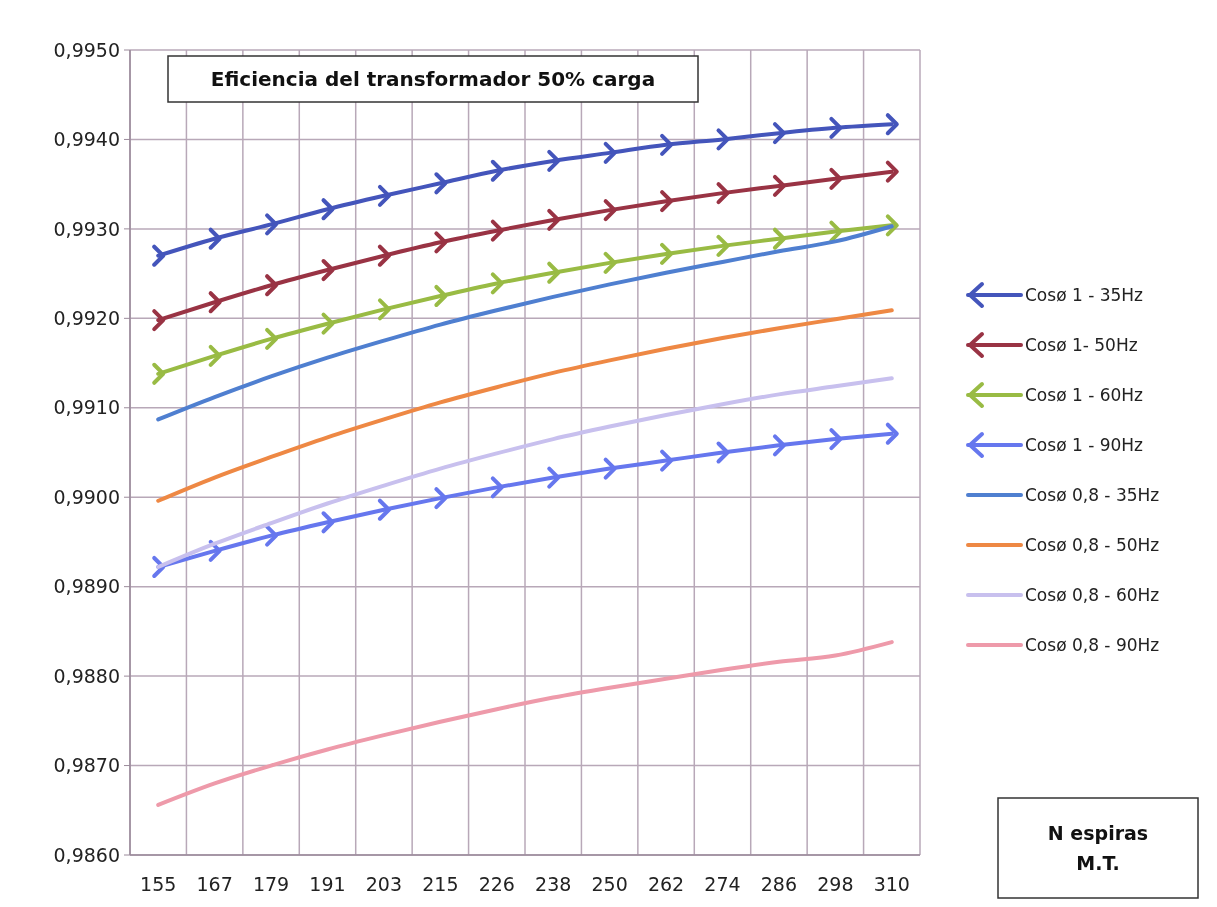 This screenshot has height=907, width=1217. I want to click on legend-label: Cosø 1 - 35Hz, so click(1084, 294).